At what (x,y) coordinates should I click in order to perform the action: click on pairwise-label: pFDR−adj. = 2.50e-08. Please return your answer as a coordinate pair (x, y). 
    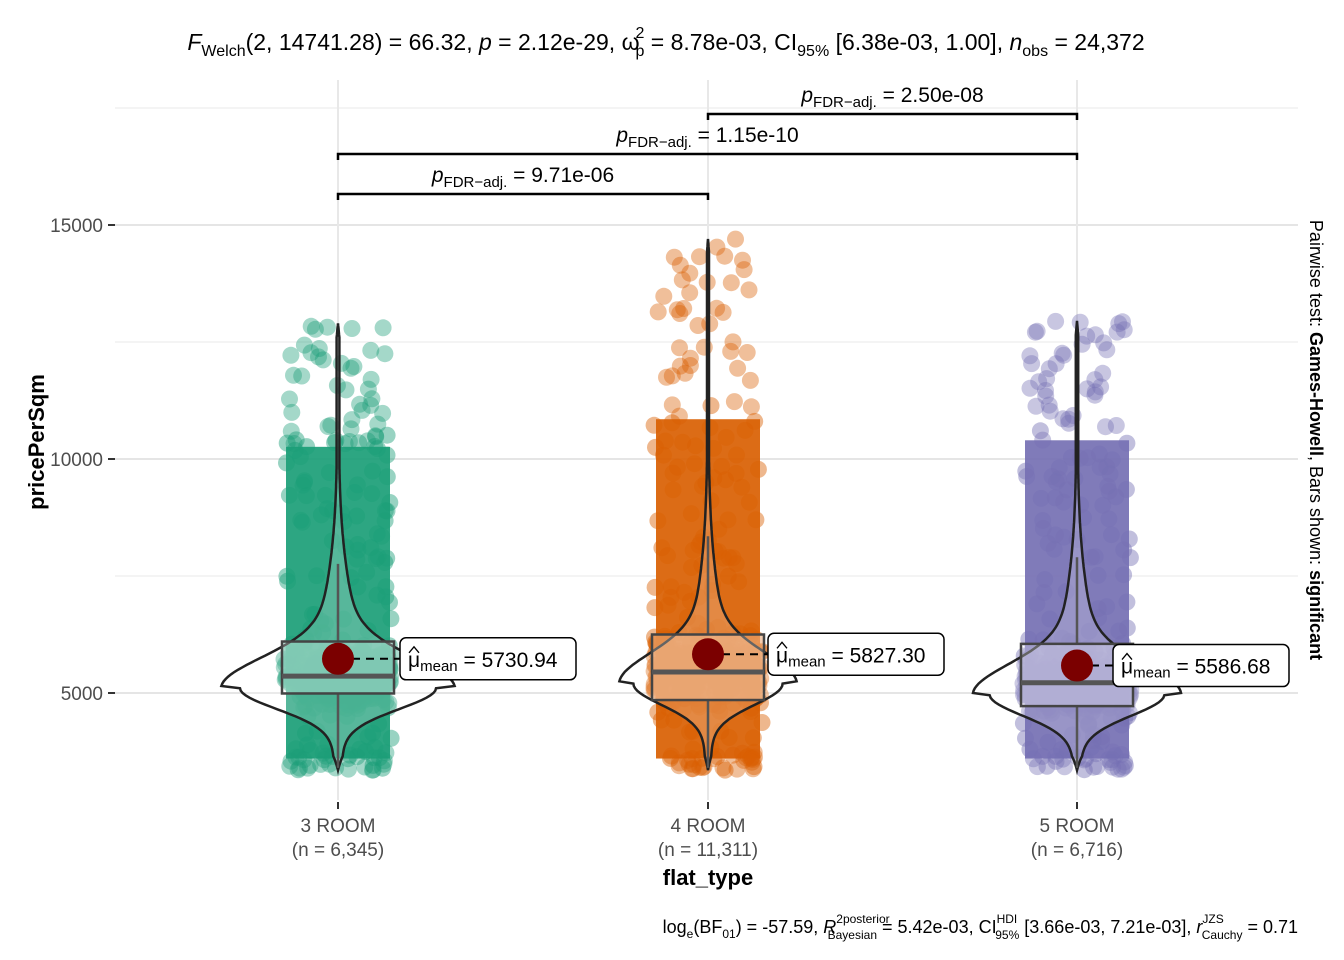
    Looking at the image, I should click on (891, 97).